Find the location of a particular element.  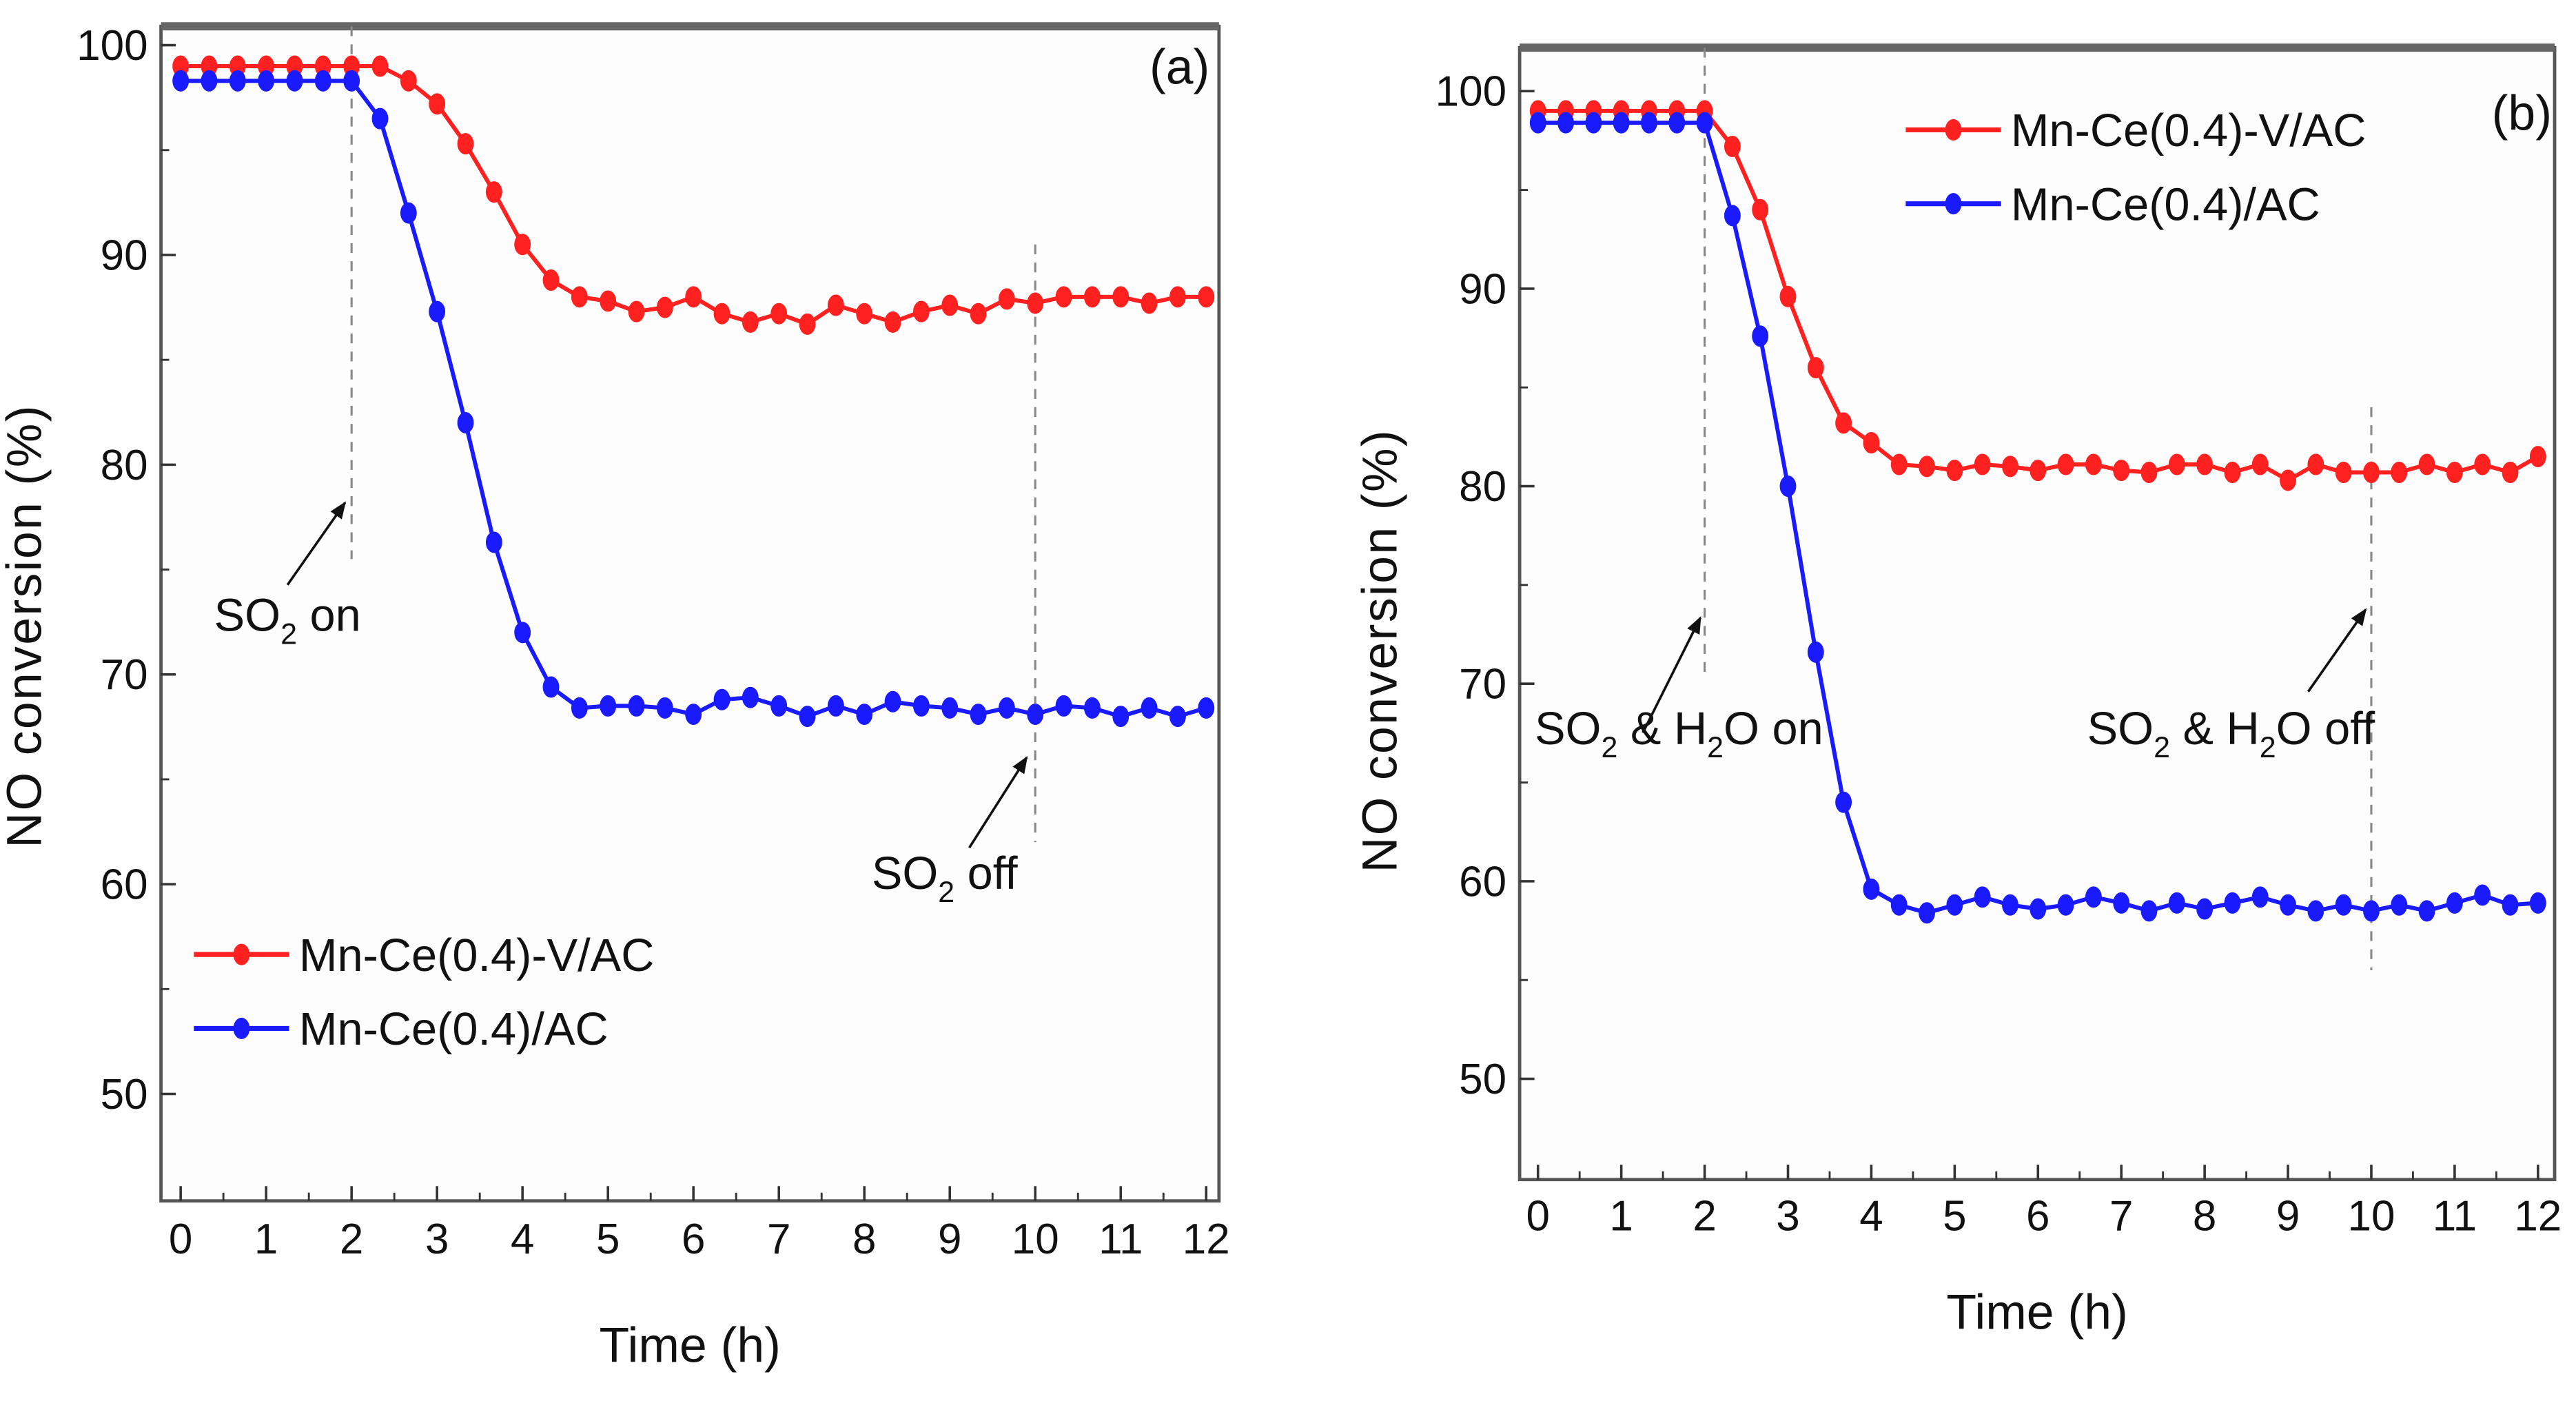

x-tick-label: 11 is located at coordinates (2455, 1216).